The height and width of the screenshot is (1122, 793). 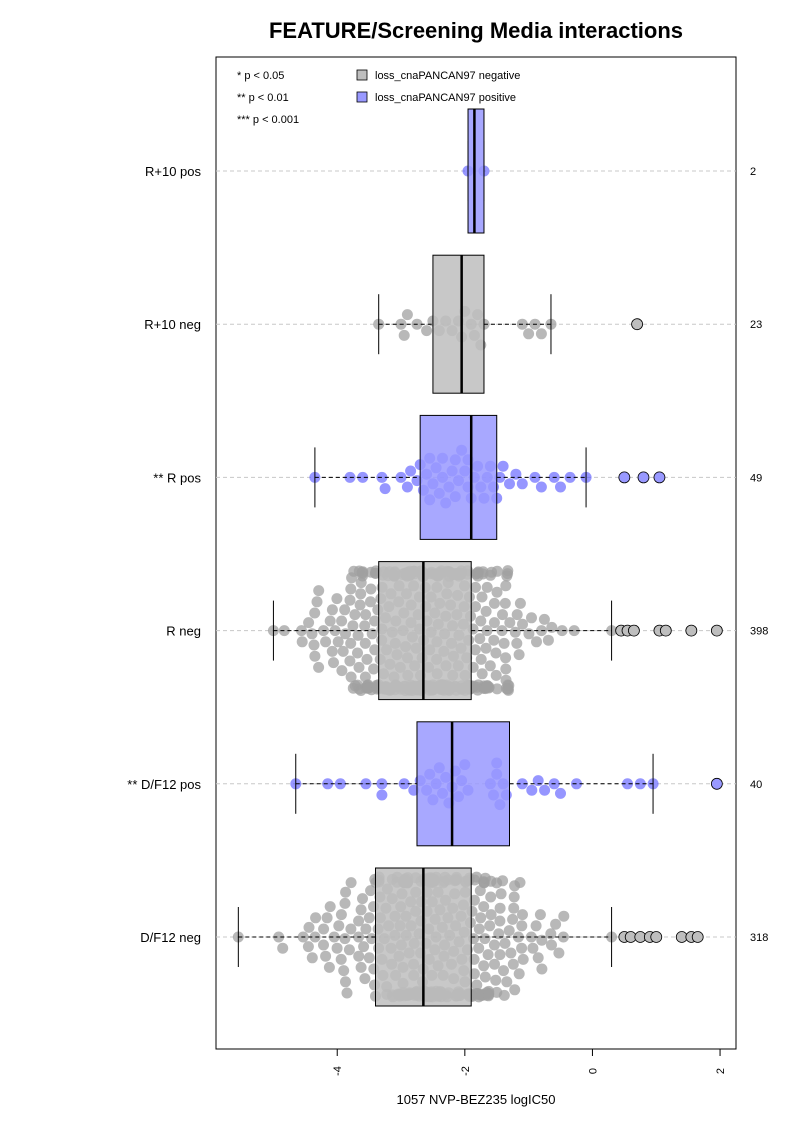 I want to click on count-label: 23, so click(x=756, y=325).